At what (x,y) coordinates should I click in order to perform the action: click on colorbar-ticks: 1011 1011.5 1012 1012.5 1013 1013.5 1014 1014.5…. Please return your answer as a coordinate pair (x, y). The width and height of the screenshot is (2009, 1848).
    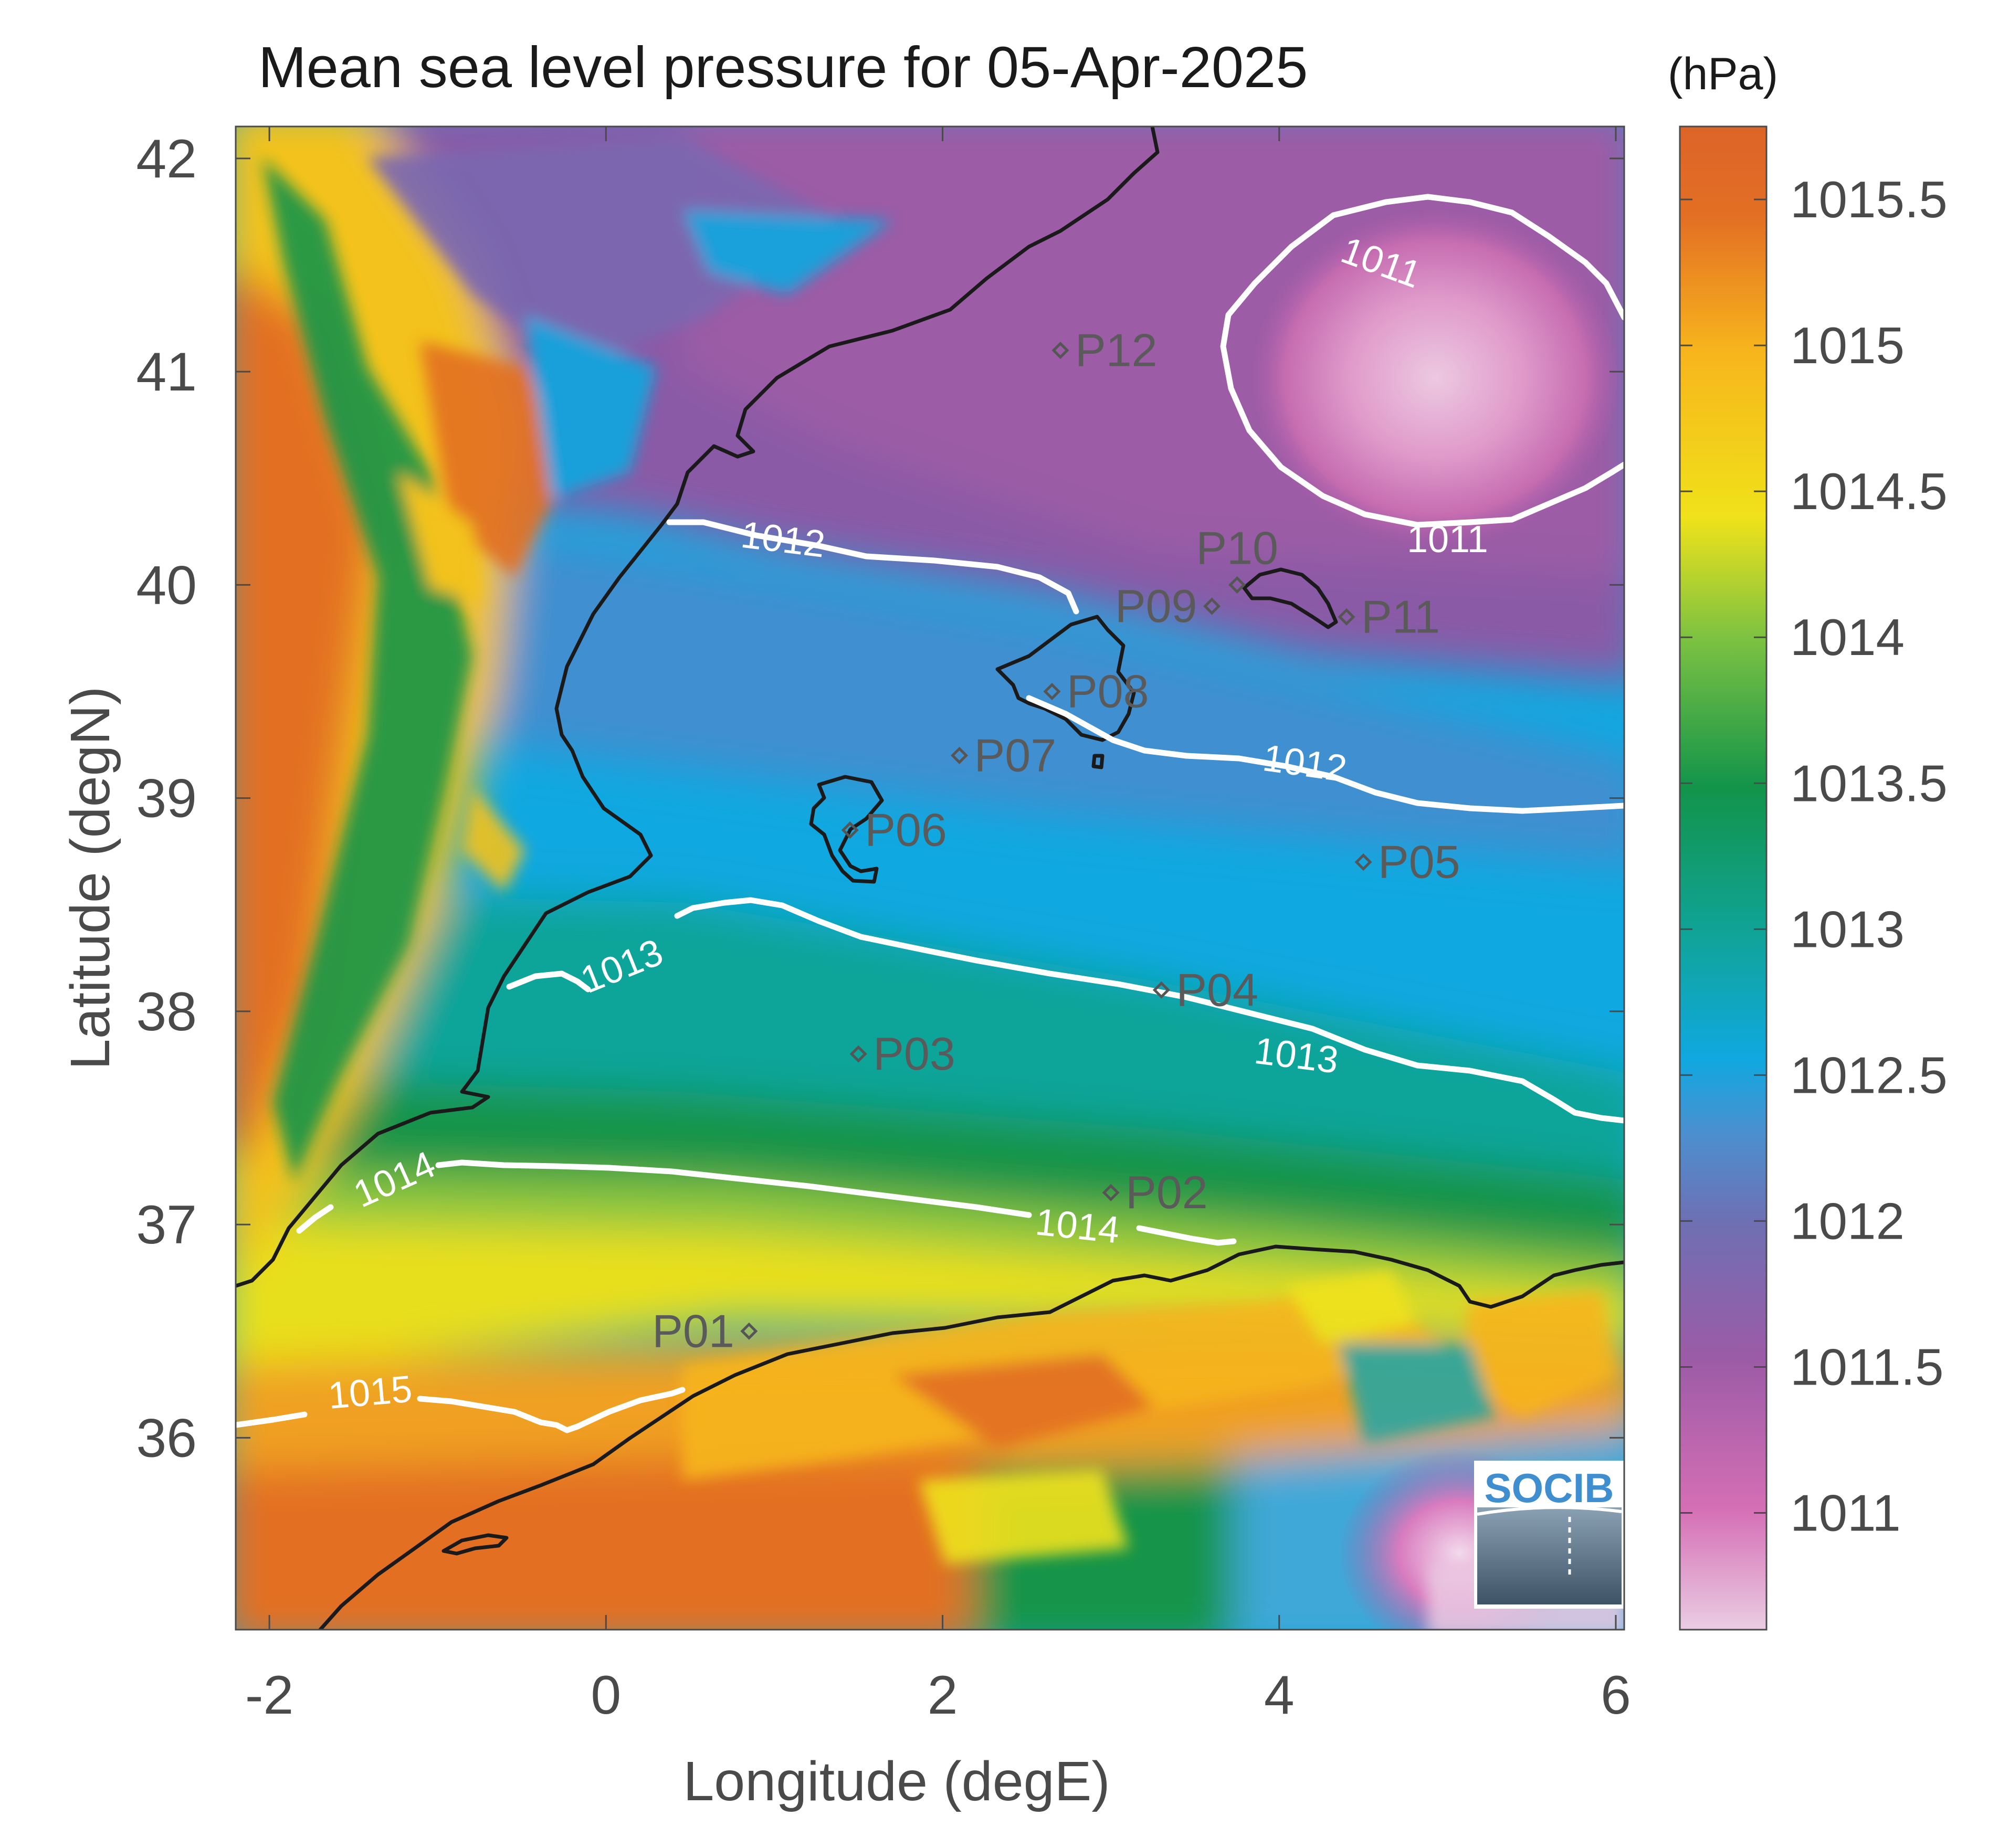
    Looking at the image, I should click on (1814, 857).